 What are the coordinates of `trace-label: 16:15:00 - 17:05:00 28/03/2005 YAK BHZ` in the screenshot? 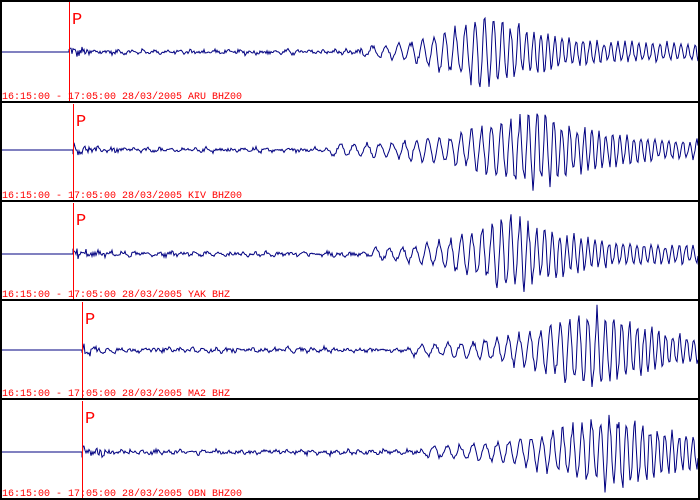 It's located at (116, 295).